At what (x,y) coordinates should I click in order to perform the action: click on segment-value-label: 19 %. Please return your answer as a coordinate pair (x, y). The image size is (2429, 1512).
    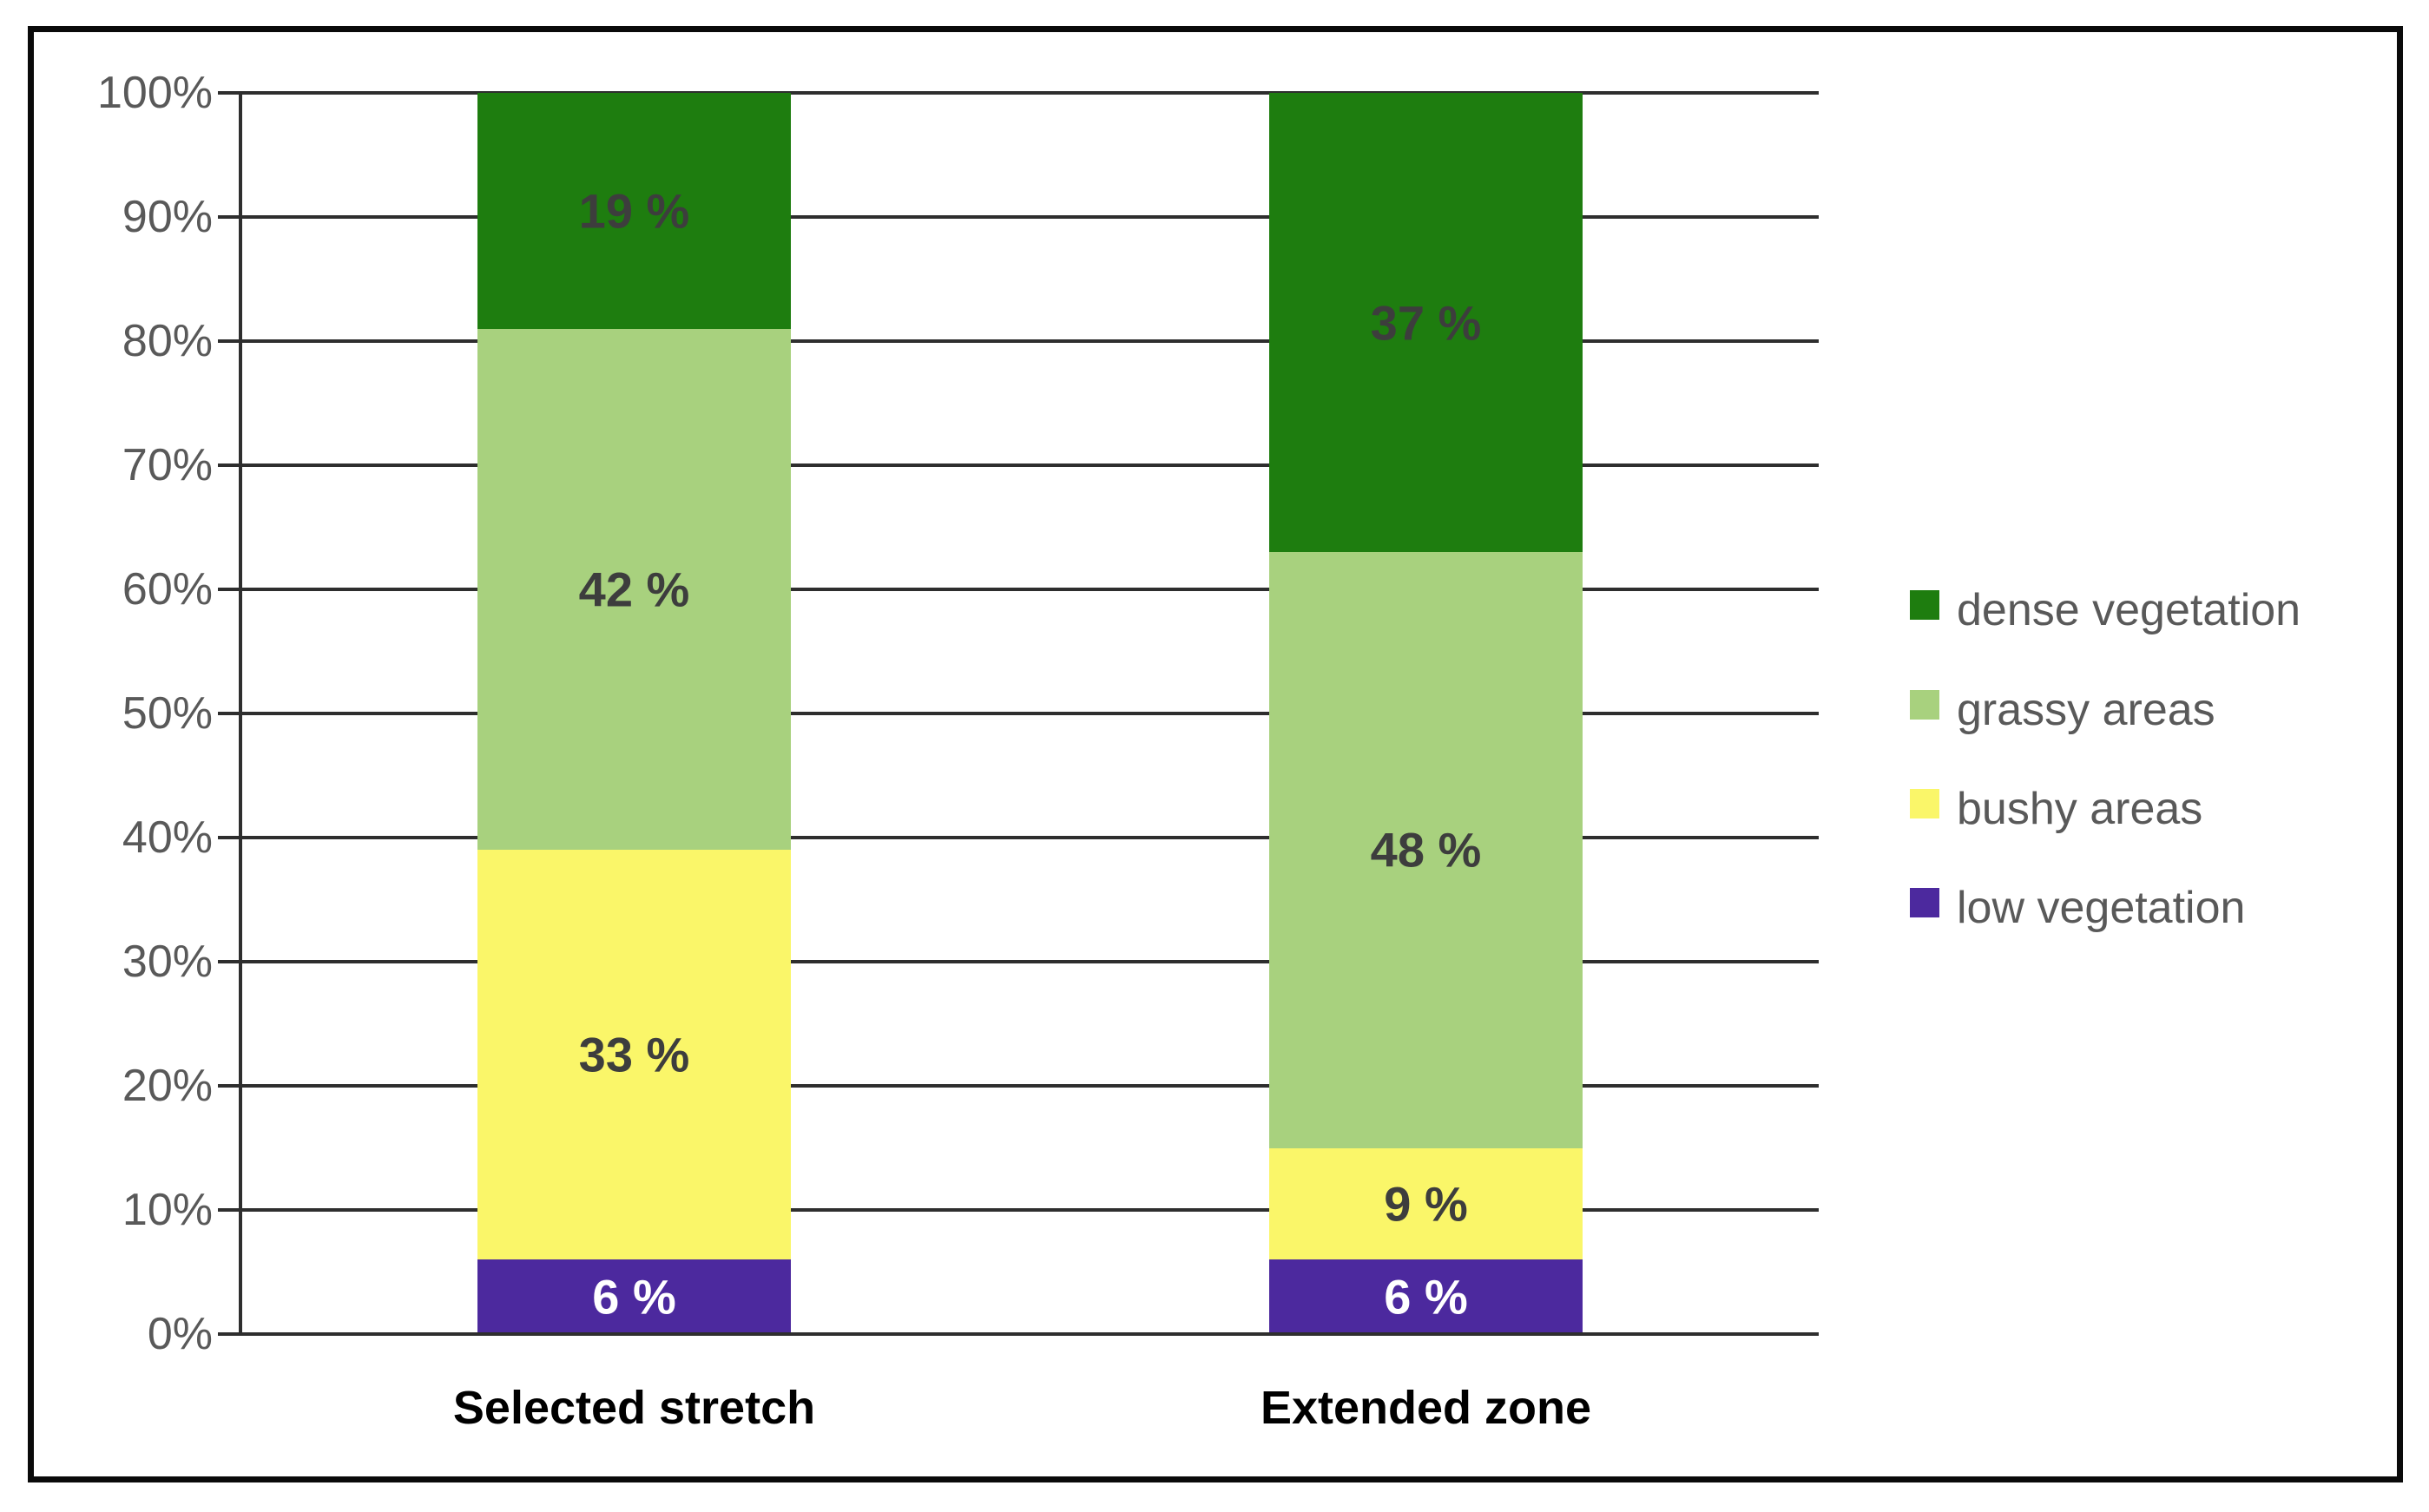
    Looking at the image, I should click on (634, 211).